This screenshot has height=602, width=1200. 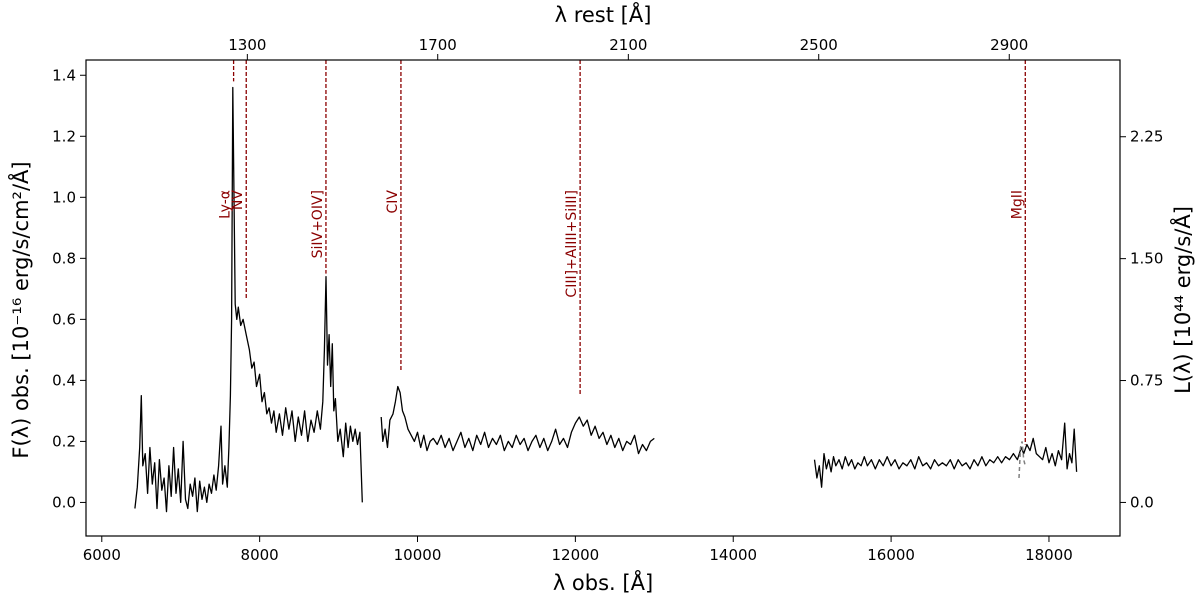 What do you see at coordinates (1009, 45) in the screenshot?
I see `top-tick-label: 2900` at bounding box center [1009, 45].